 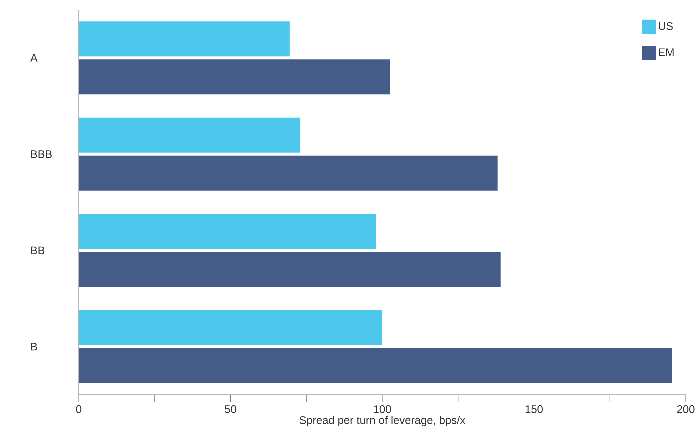 What do you see at coordinates (34, 58) in the screenshot?
I see `y-tick-label: A` at bounding box center [34, 58].